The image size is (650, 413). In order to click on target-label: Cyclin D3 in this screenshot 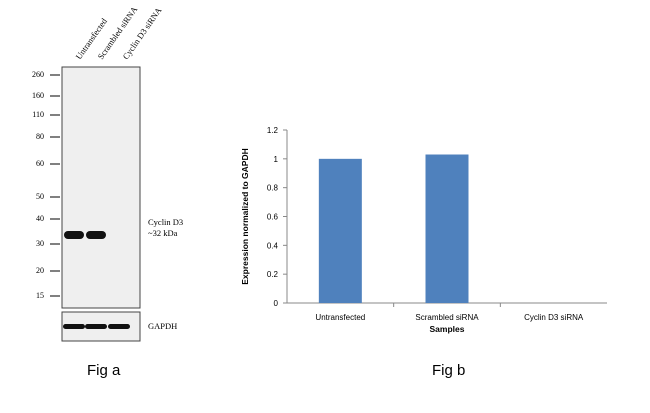, I will do `click(165, 222)`.